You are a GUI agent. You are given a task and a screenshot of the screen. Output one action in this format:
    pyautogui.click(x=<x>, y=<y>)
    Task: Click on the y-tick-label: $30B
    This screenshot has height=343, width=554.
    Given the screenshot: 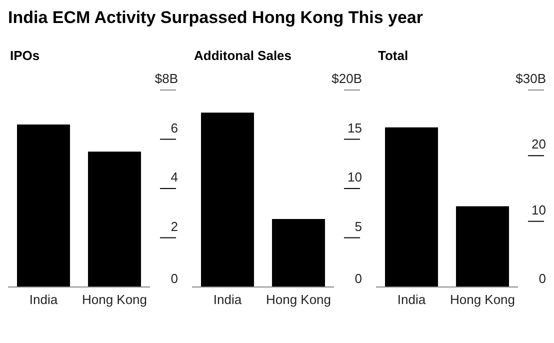 What is the action you would take?
    pyautogui.click(x=531, y=78)
    